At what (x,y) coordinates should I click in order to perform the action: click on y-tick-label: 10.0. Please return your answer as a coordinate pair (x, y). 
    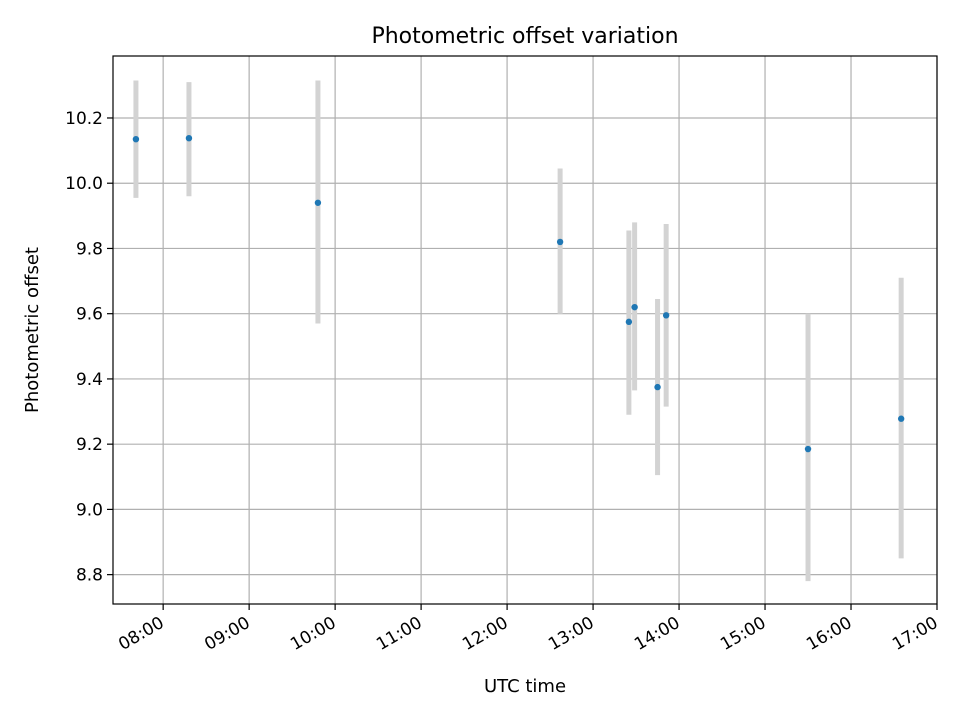
    Looking at the image, I should click on (84, 184).